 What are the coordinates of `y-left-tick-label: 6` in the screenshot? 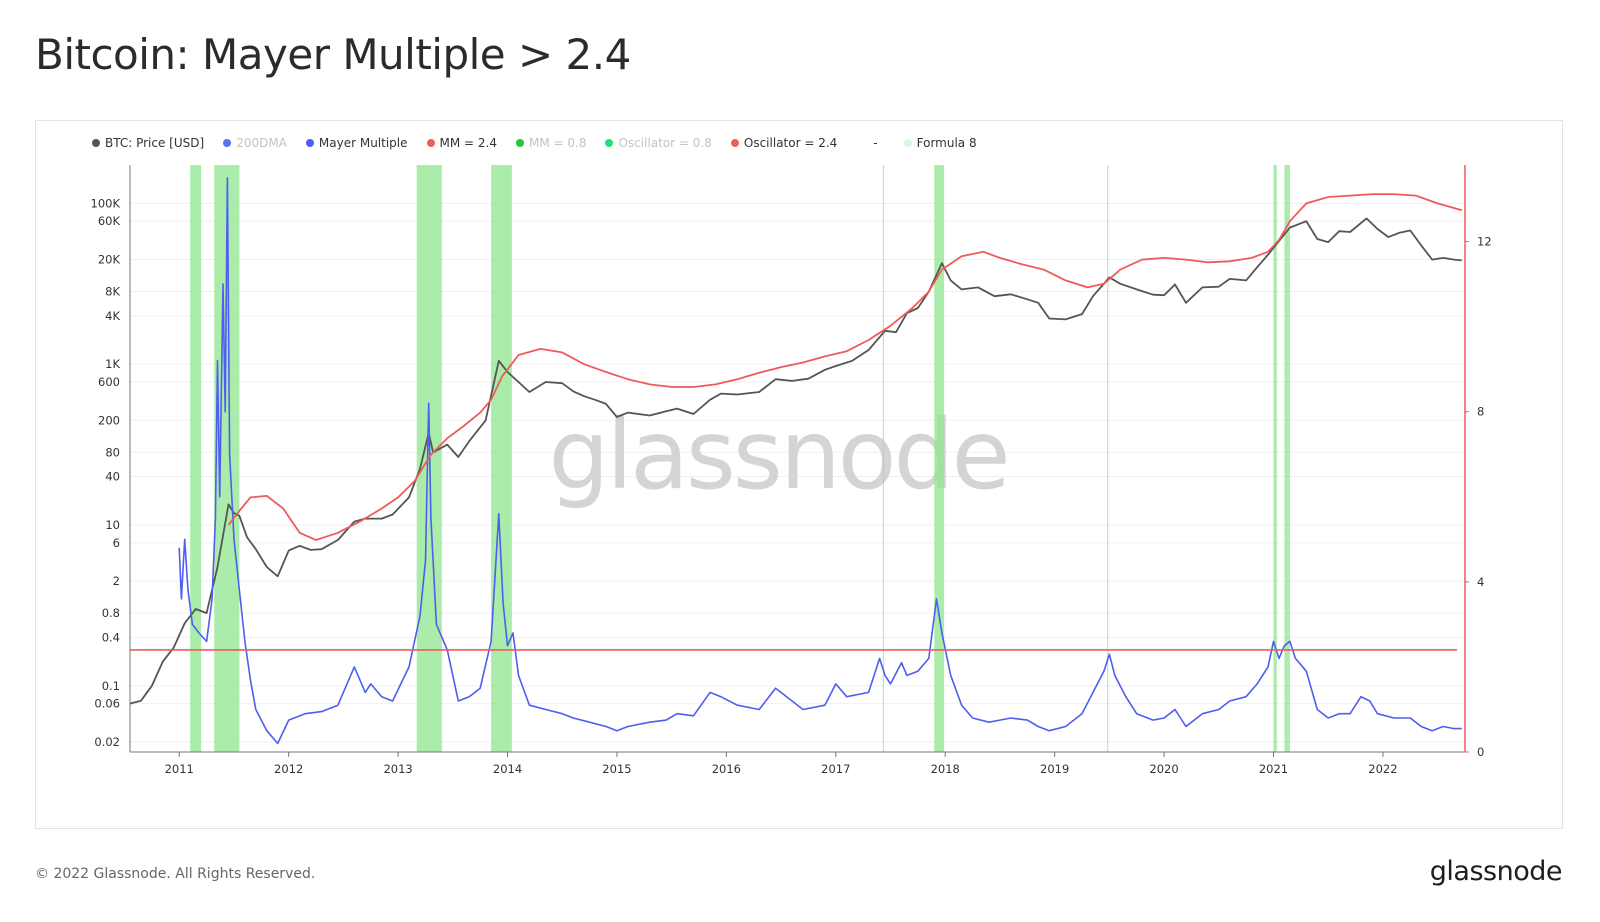 It's located at (116, 543).